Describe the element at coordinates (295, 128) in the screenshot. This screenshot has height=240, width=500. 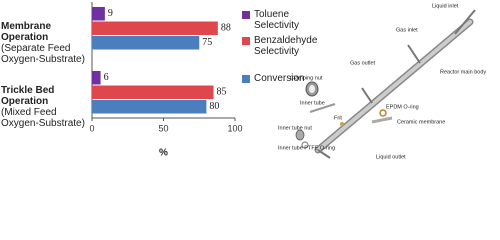
I see `diagram-label: Inner tube nut` at that location.